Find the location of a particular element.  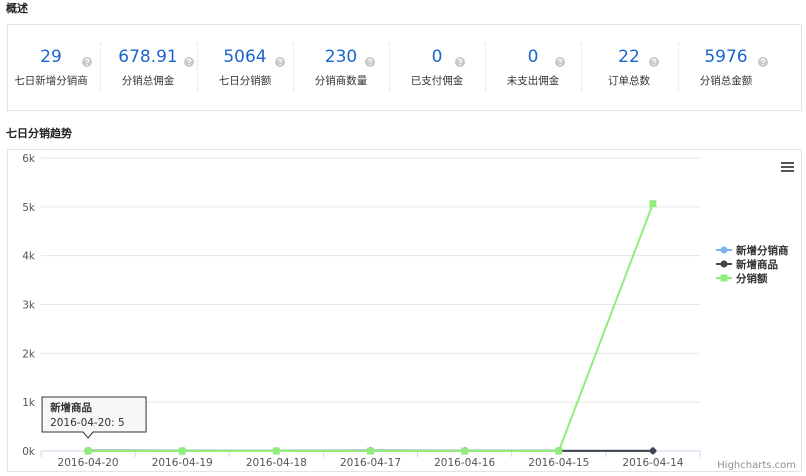

stat-value: 5064 is located at coordinates (245, 57).